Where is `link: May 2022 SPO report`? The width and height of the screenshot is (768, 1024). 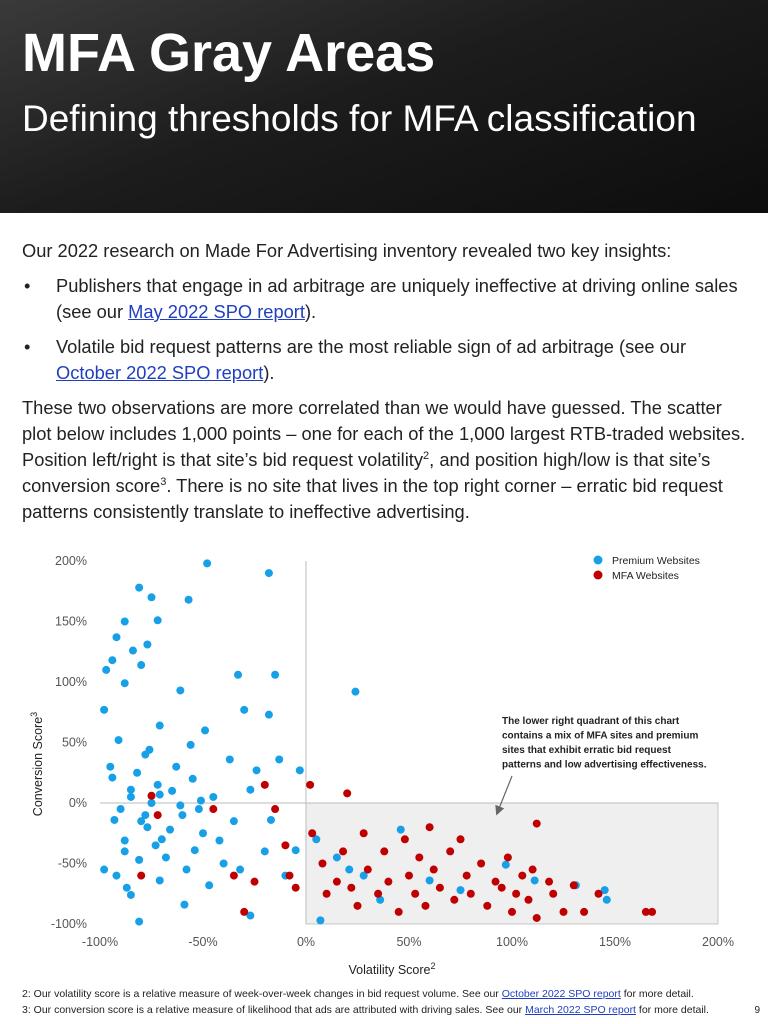 link: May 2022 SPO report is located at coordinates (216, 311).